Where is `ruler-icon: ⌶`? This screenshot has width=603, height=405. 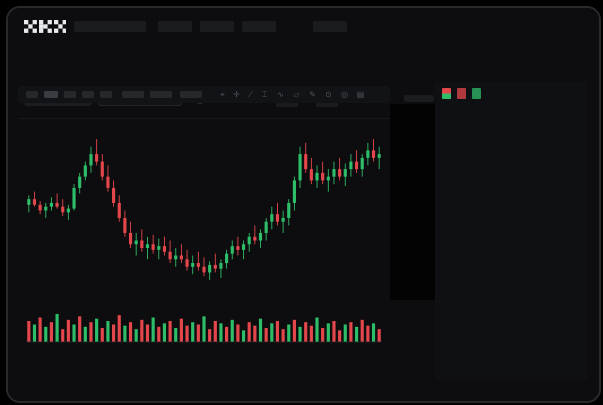
ruler-icon: ⌶ is located at coordinates (264, 94).